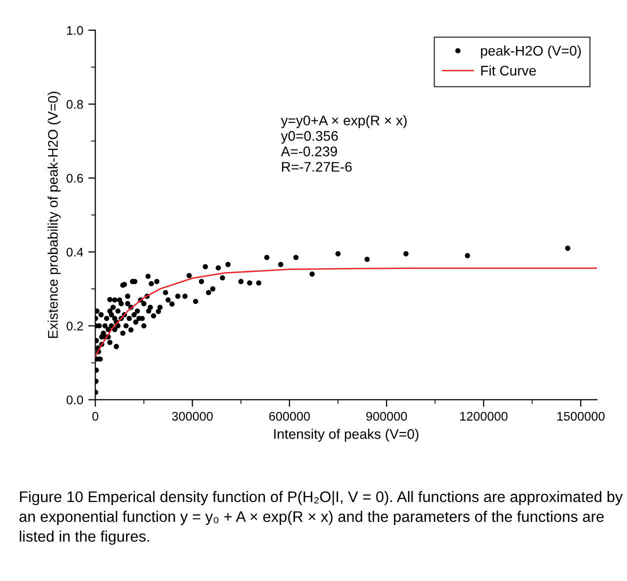 Image resolution: width=627 pixels, height=581 pixels. I want to click on x-axis-title: Intensity of peaks (V=0), so click(346, 435).